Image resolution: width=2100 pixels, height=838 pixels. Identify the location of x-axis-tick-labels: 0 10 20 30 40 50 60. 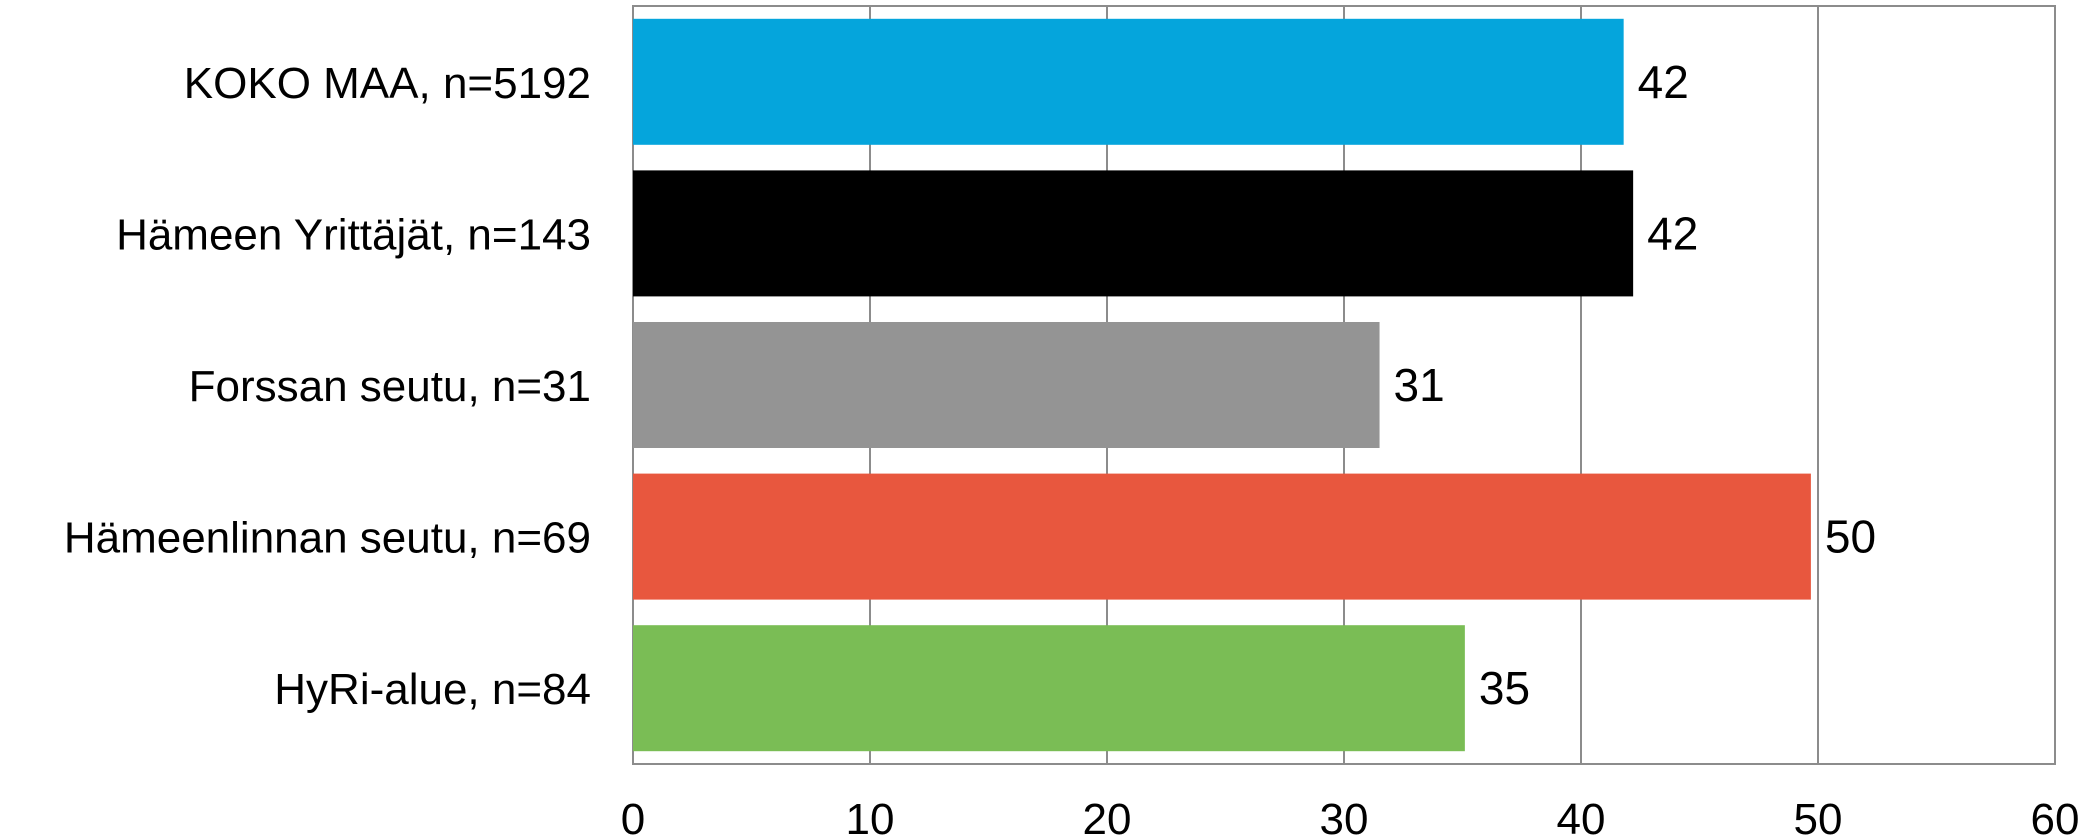
(1350, 816).